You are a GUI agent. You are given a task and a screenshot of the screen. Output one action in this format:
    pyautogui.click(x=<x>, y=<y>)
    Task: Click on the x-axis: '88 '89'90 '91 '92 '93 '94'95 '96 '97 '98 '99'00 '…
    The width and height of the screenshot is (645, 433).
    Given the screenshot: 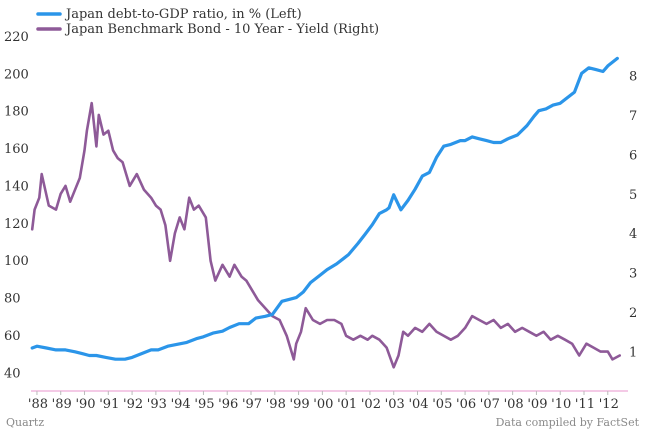 What is the action you would take?
    pyautogui.click(x=323, y=401)
    